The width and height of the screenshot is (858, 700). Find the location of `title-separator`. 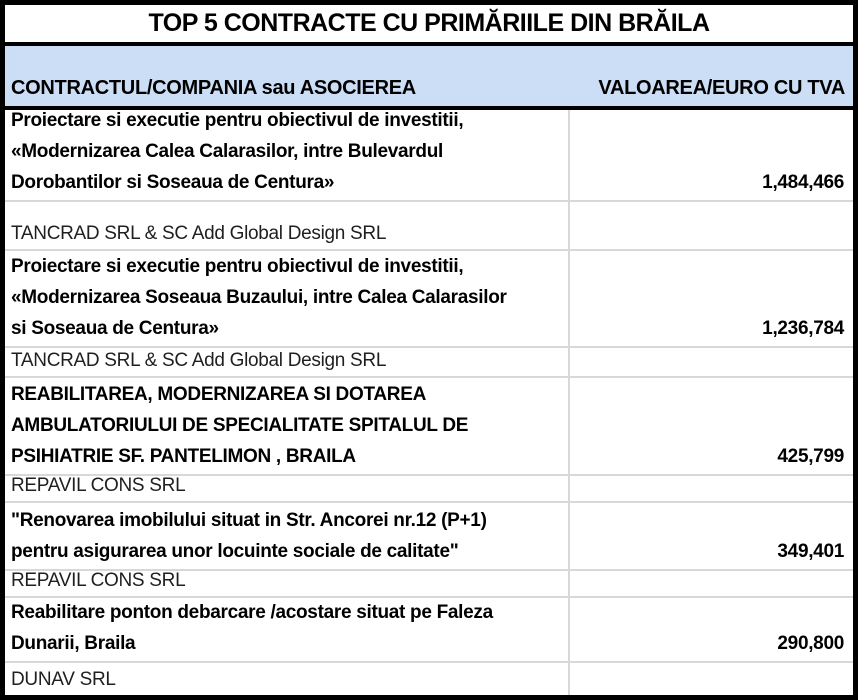

title-separator is located at coordinates (429, 44).